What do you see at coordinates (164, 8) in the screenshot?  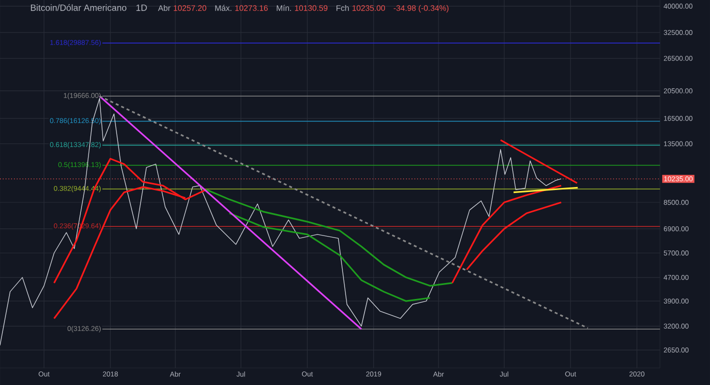 I see `annotation: Abr` at bounding box center [164, 8].